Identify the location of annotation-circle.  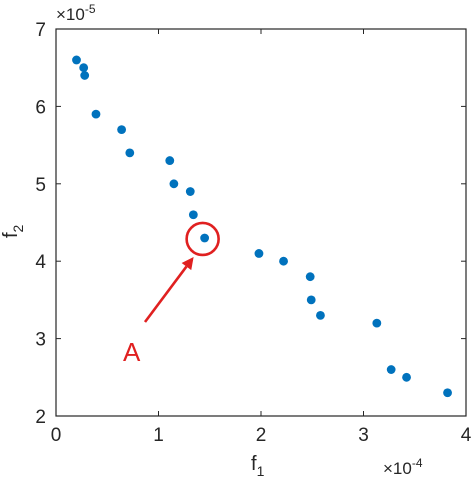
(202, 239).